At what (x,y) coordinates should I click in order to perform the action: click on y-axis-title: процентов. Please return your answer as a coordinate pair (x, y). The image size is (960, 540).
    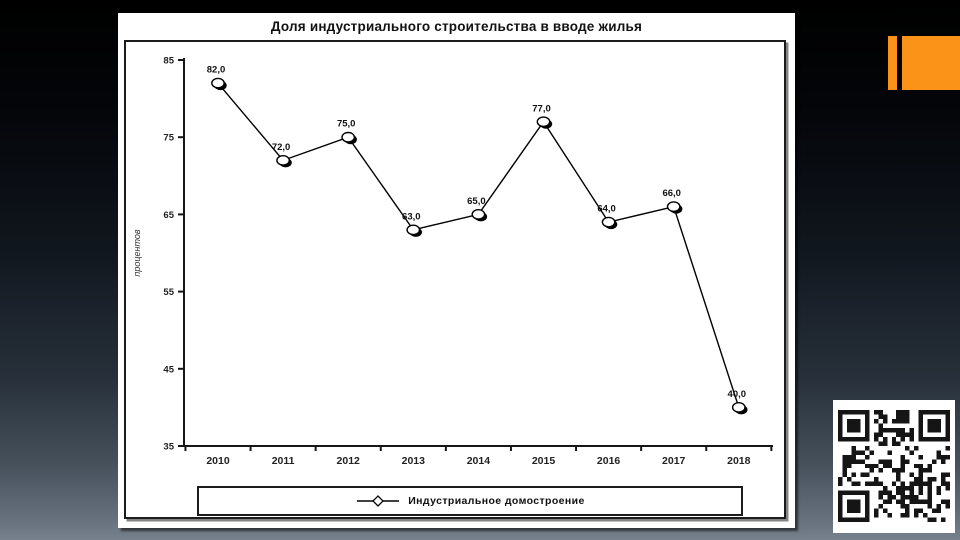
    Looking at the image, I should click on (137, 252).